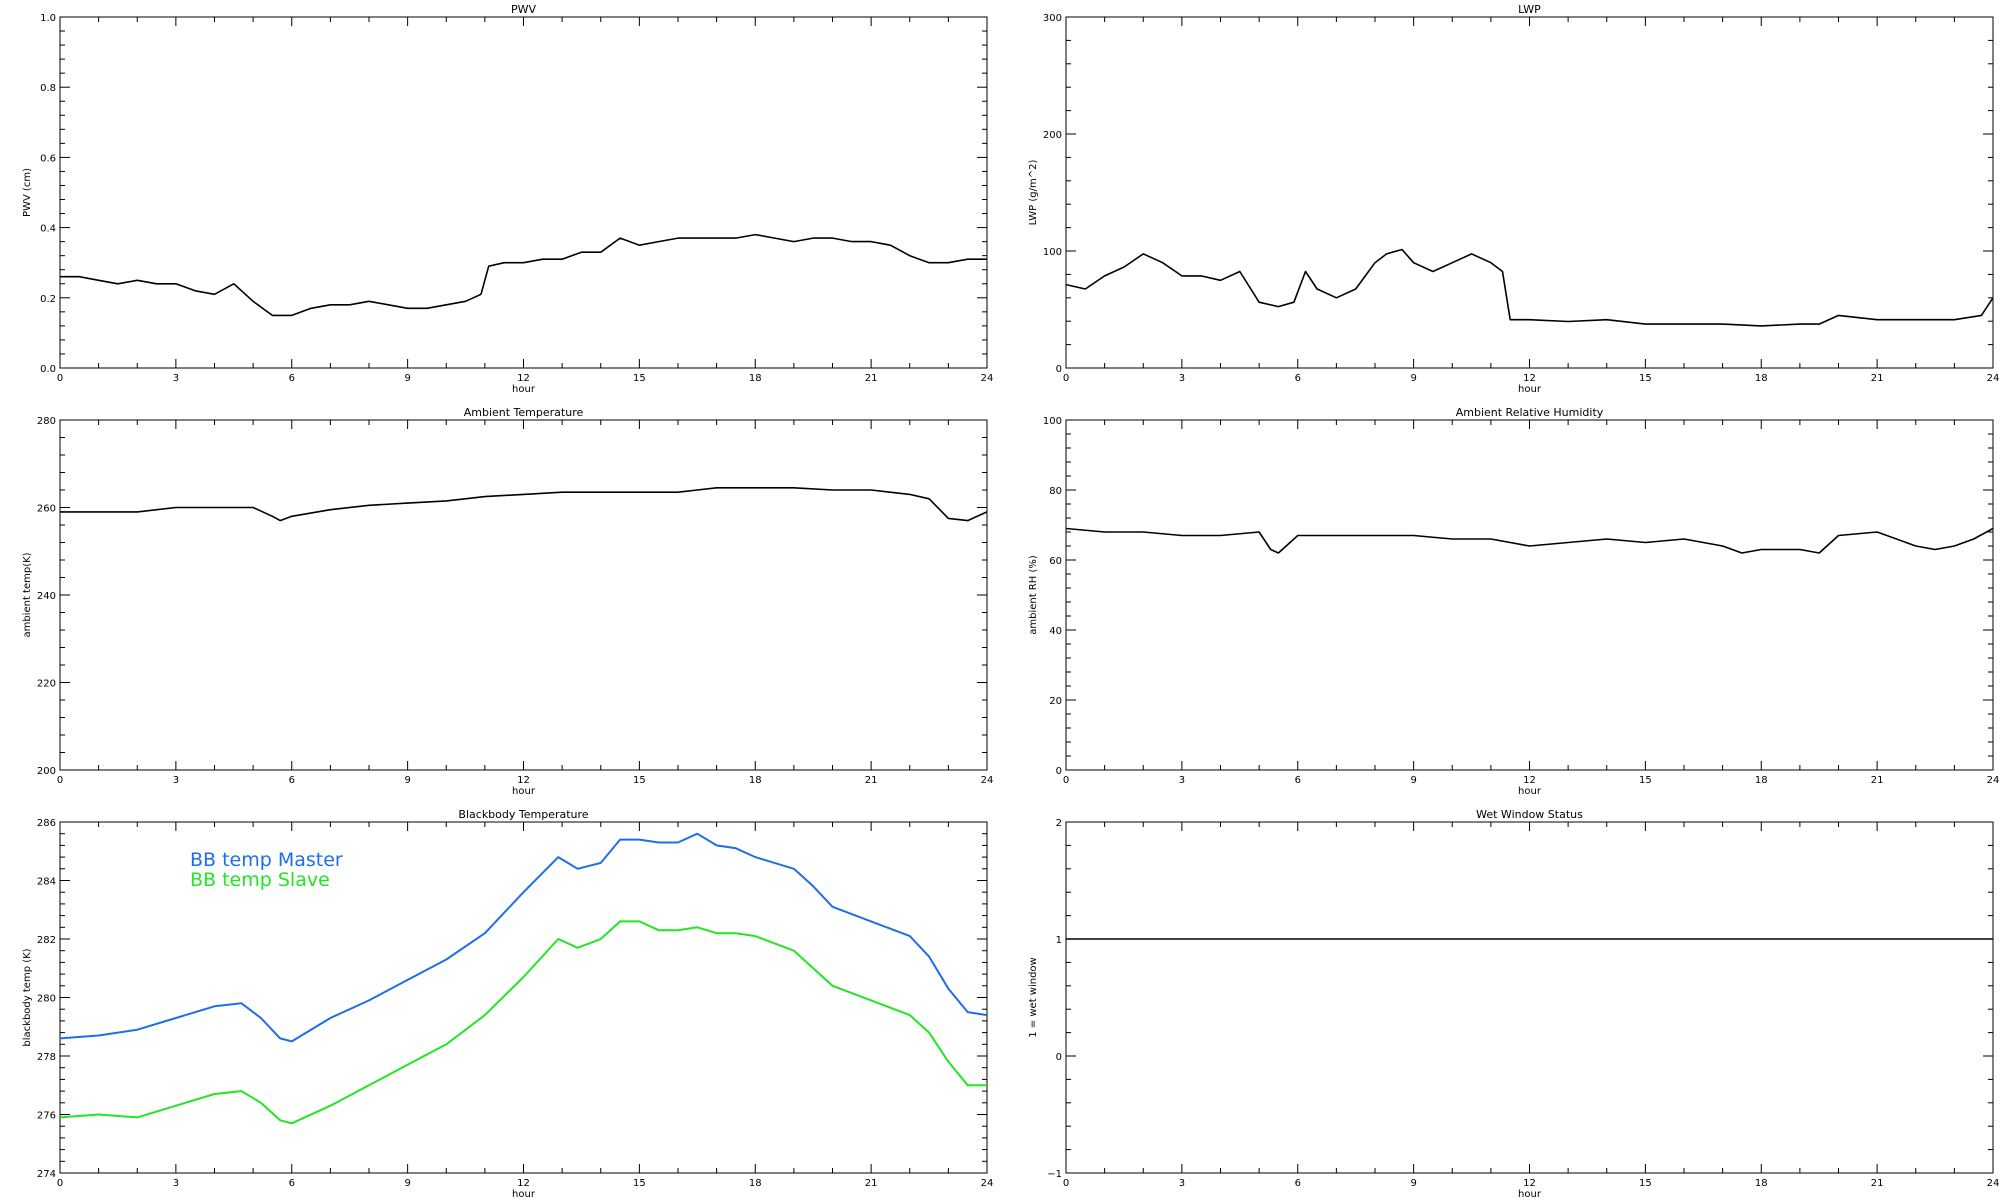 The height and width of the screenshot is (1200, 2000). I want to click on y-axis-label: ambient RH (%), so click(1033, 595).